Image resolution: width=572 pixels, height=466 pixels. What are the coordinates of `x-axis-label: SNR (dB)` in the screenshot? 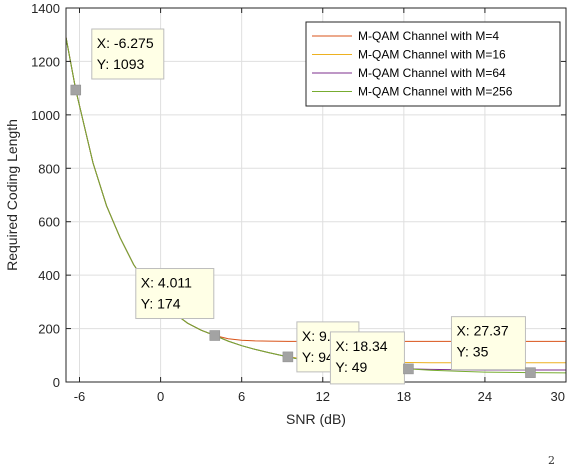 It's located at (316, 419).